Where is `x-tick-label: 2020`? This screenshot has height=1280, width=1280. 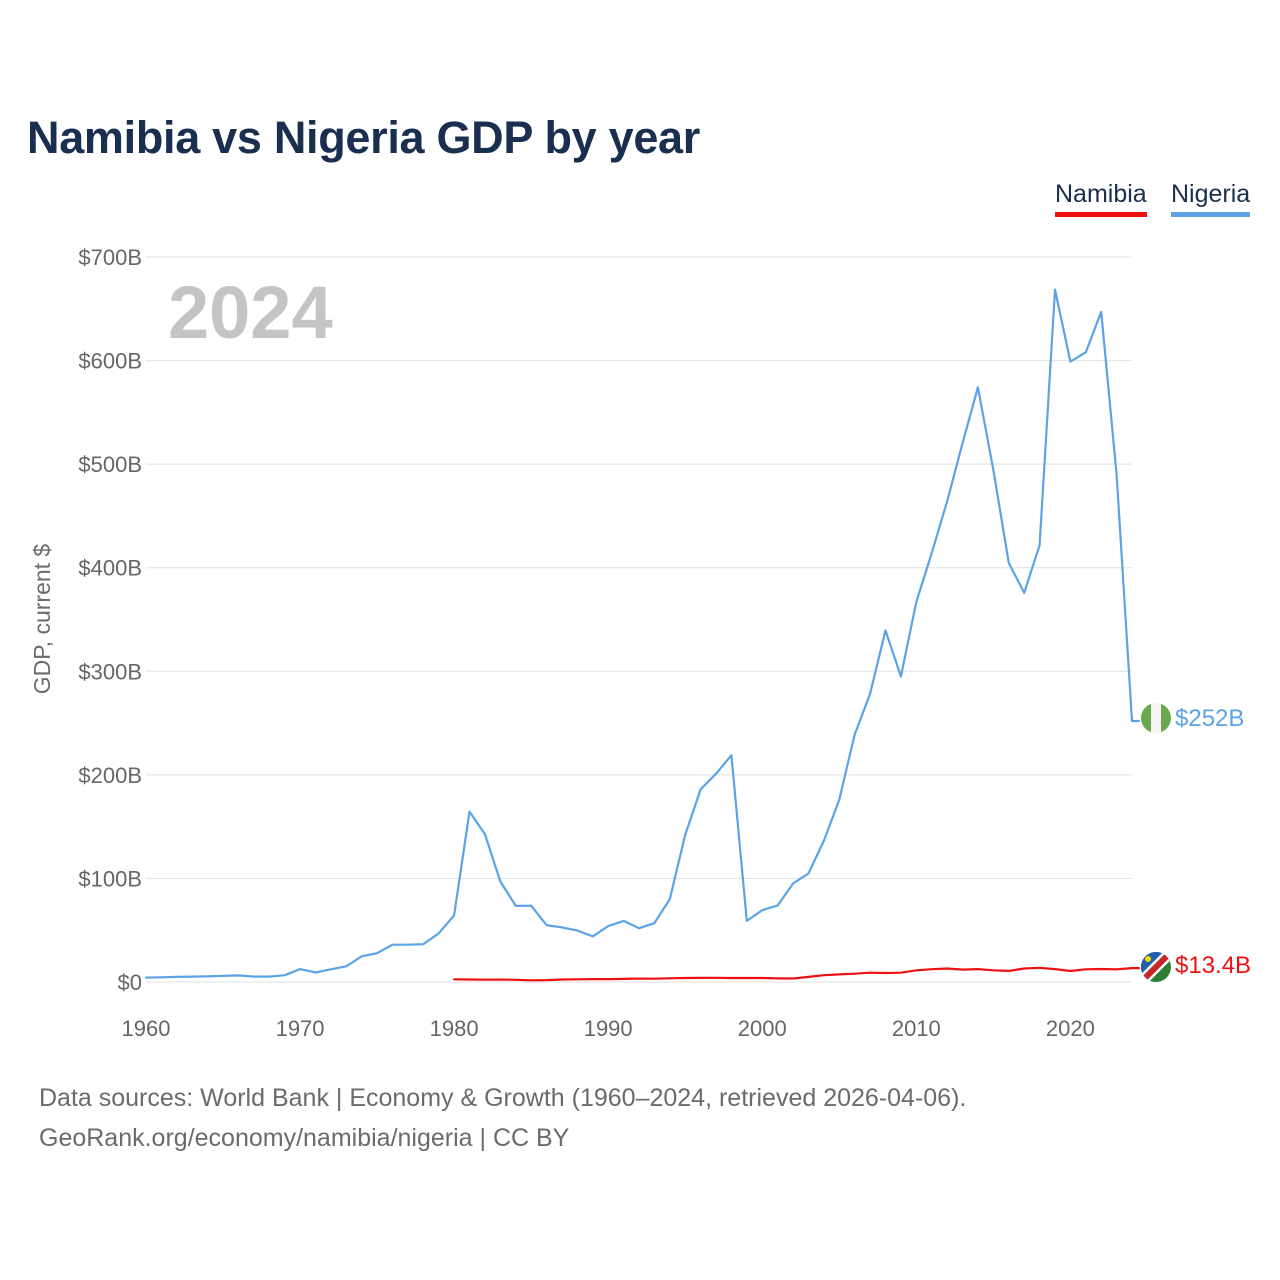
x-tick-label: 2020 is located at coordinates (1070, 1028).